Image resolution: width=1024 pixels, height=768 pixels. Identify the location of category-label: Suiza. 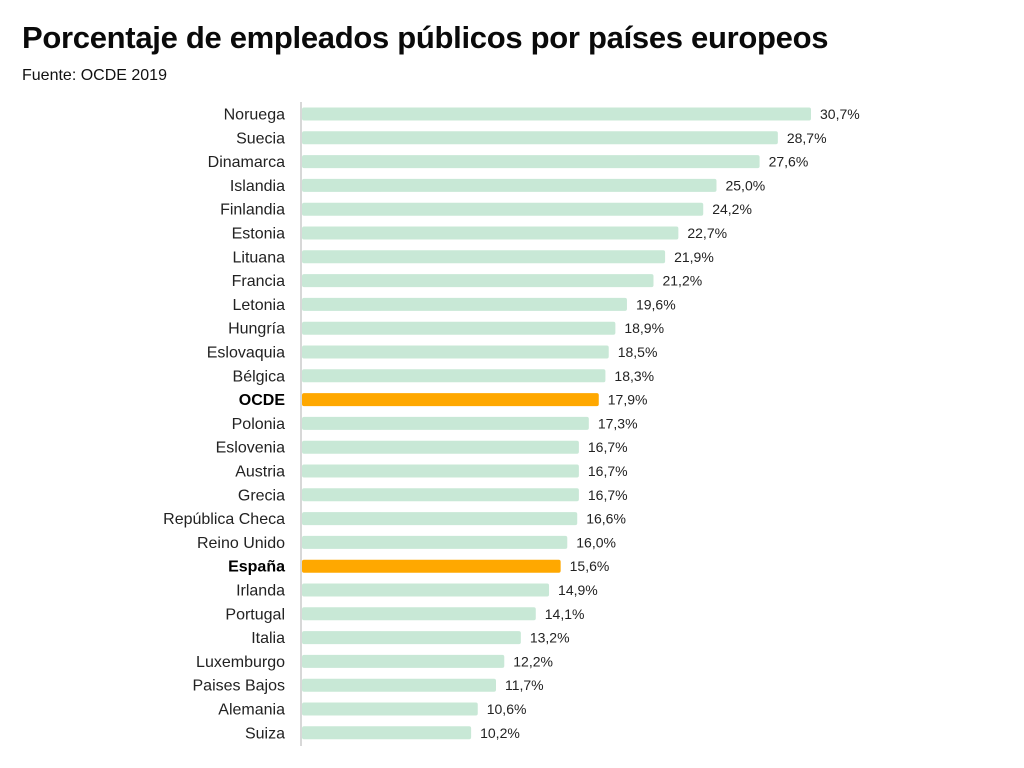
(265, 733).